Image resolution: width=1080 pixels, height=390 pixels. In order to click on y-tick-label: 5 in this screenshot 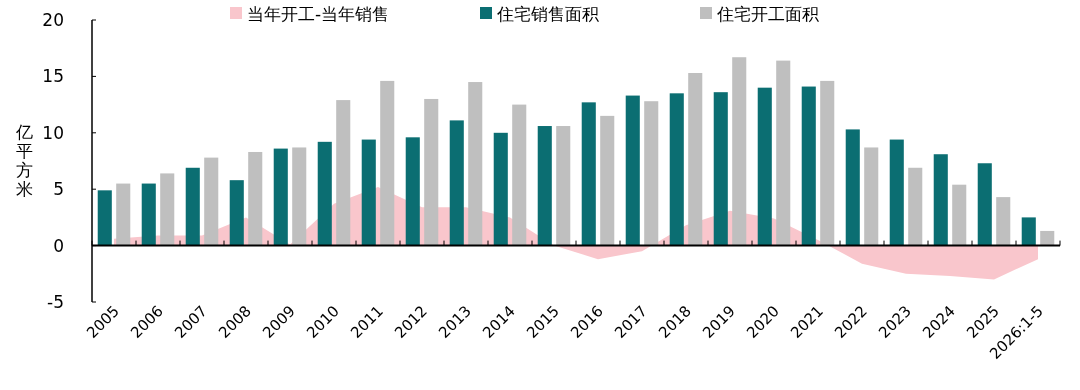, I will do `click(58, 189)`.